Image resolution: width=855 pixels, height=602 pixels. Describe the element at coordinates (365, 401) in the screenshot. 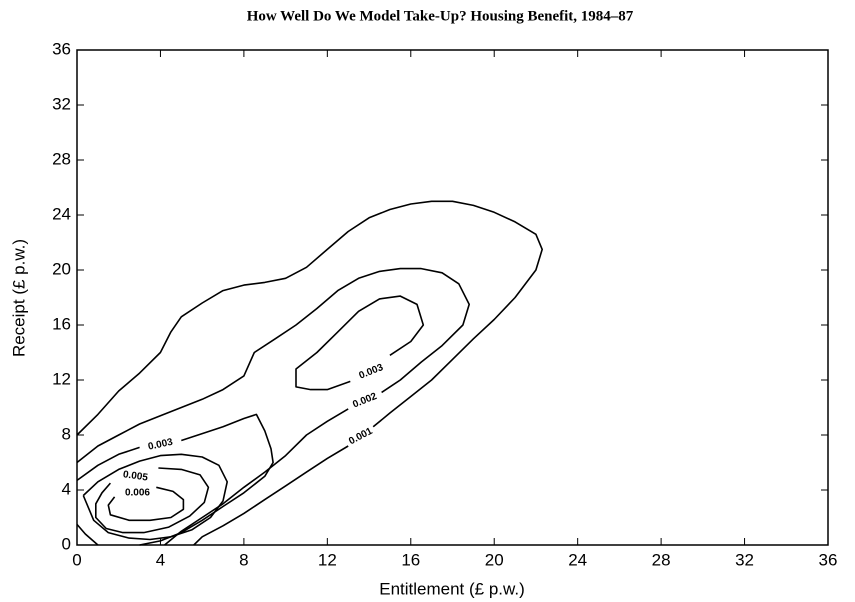

I see `contour-label: 0.002` at that location.